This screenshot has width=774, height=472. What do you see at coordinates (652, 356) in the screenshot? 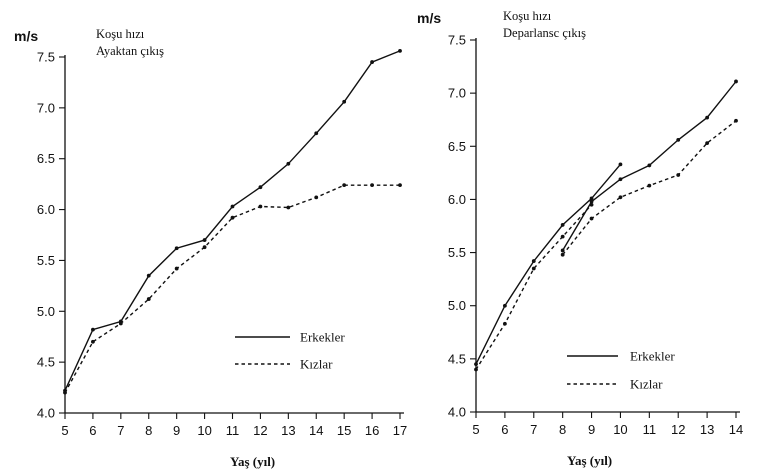
I see `legend-label: Erkekler` at bounding box center [652, 356].